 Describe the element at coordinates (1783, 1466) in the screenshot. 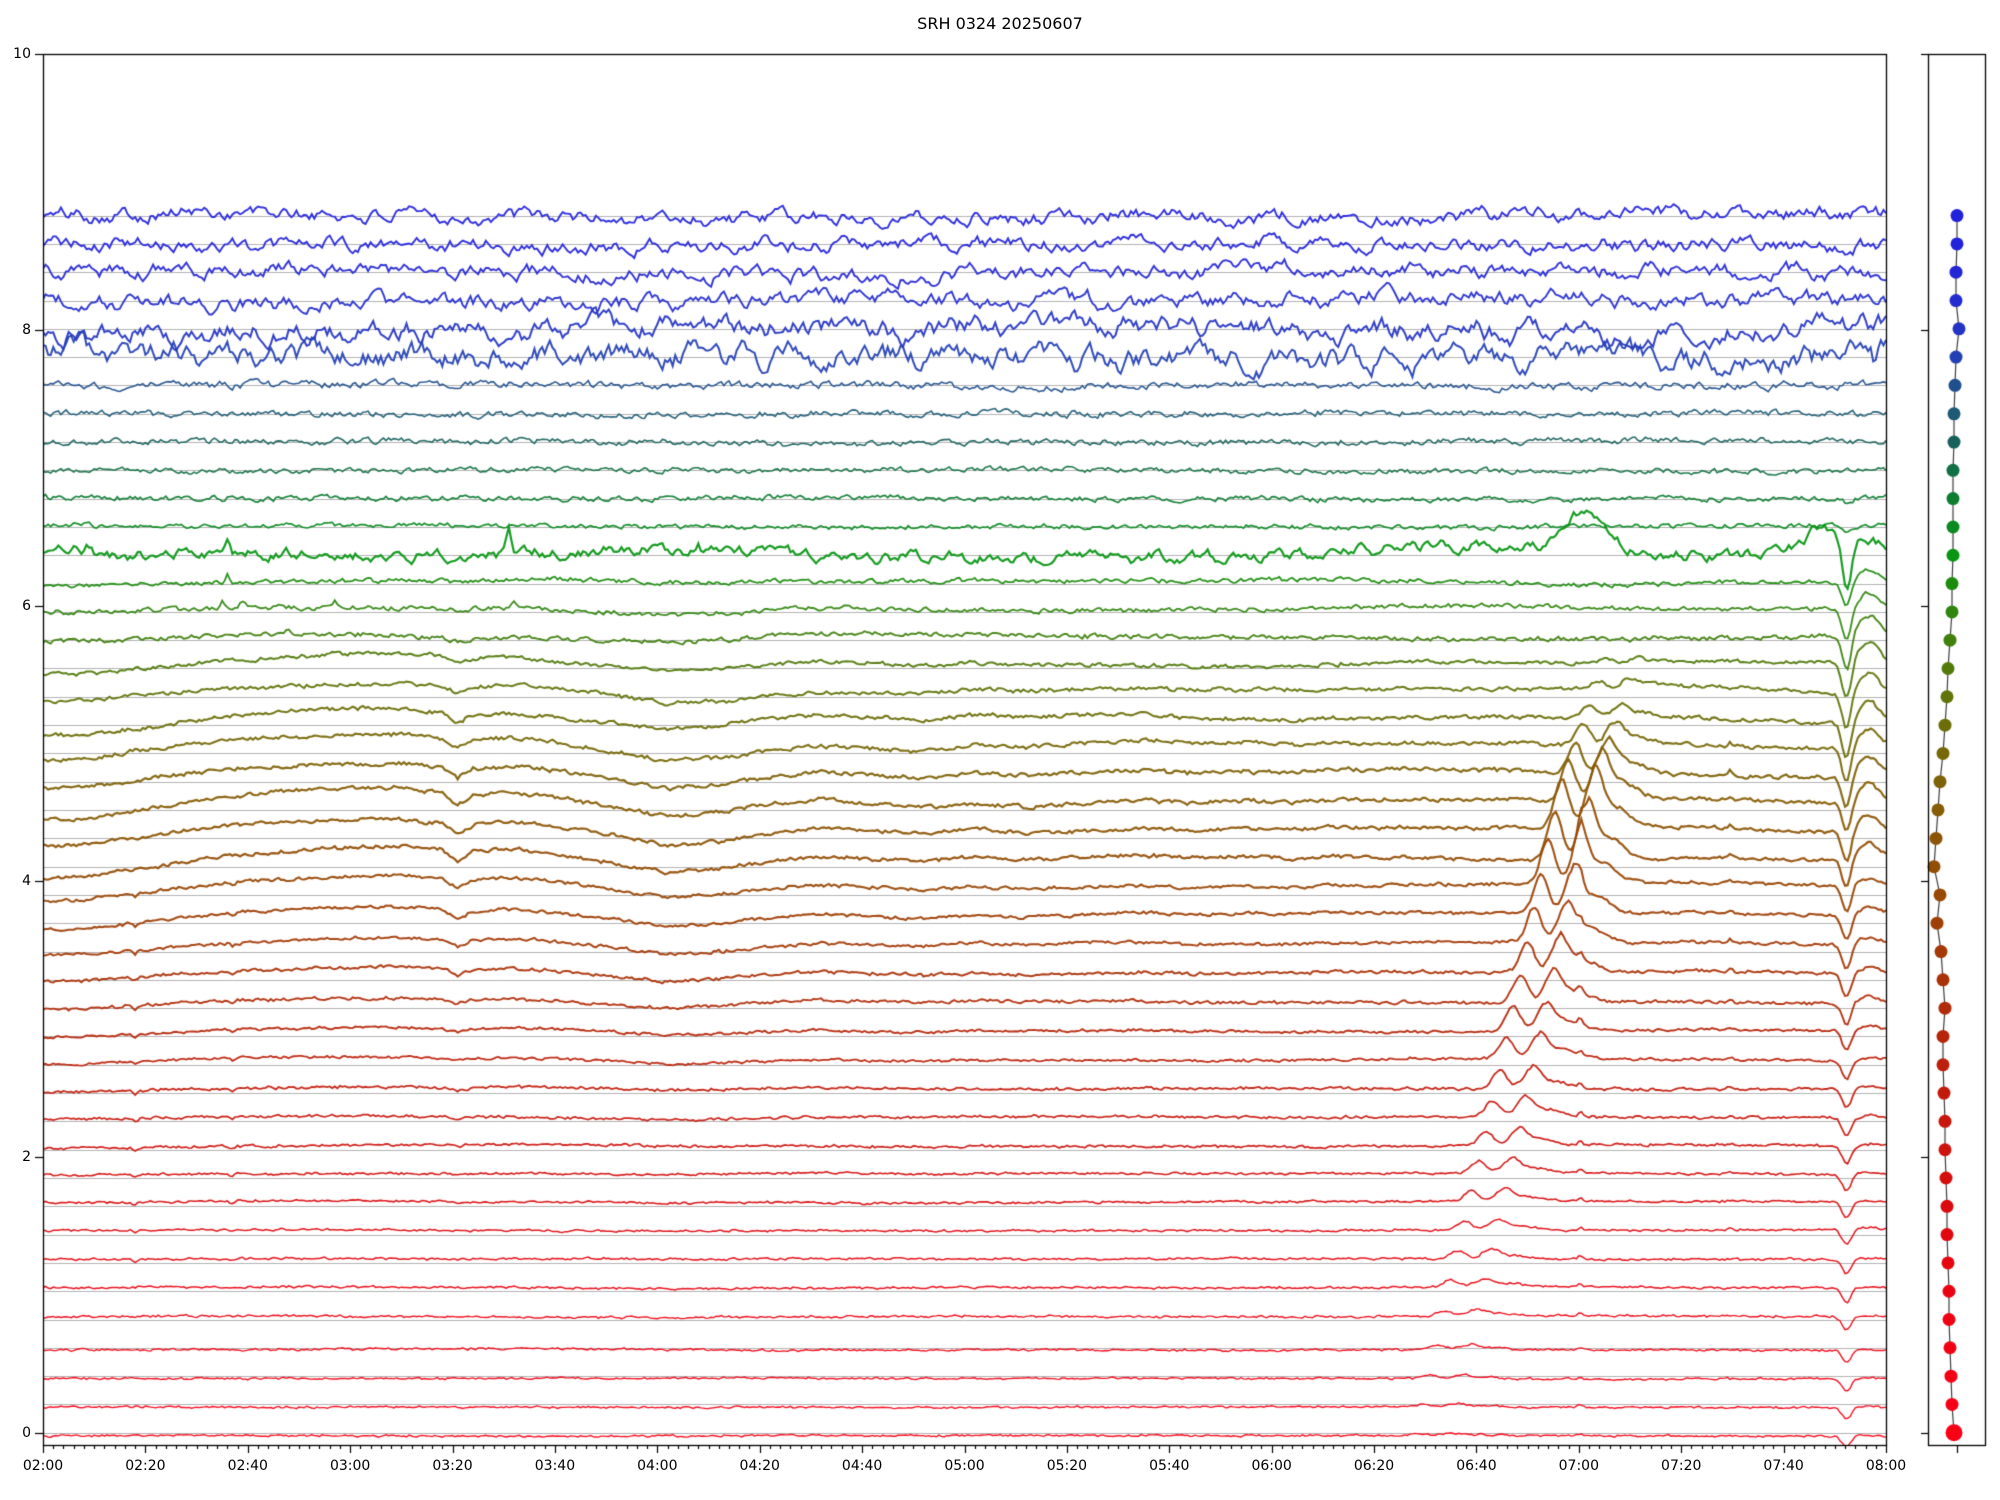

I see `x-tick-label: 07:40` at that location.